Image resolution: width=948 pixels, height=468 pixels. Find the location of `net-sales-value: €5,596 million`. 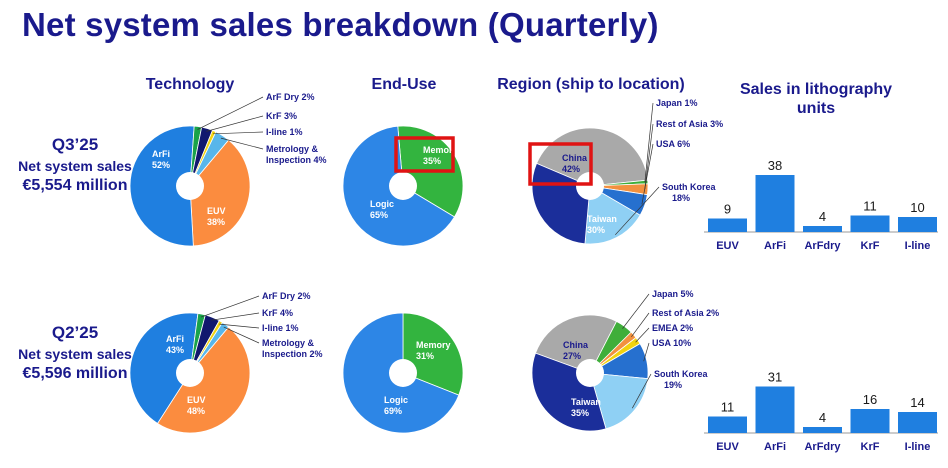

net-sales-value: €5,596 million is located at coordinates (75, 373).